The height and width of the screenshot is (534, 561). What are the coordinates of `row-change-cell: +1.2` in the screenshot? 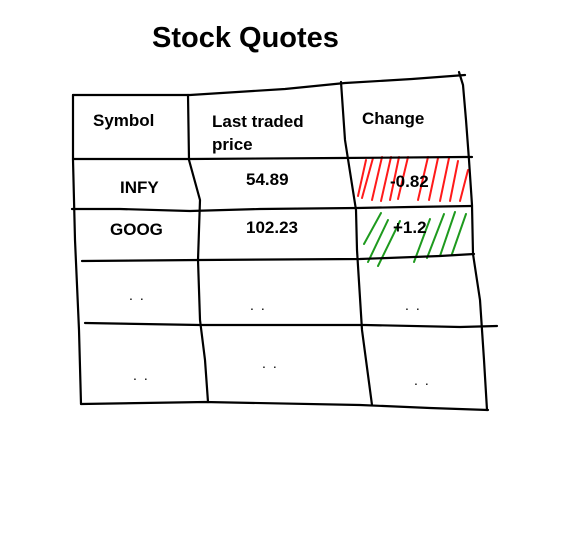 It's located at (410, 227).